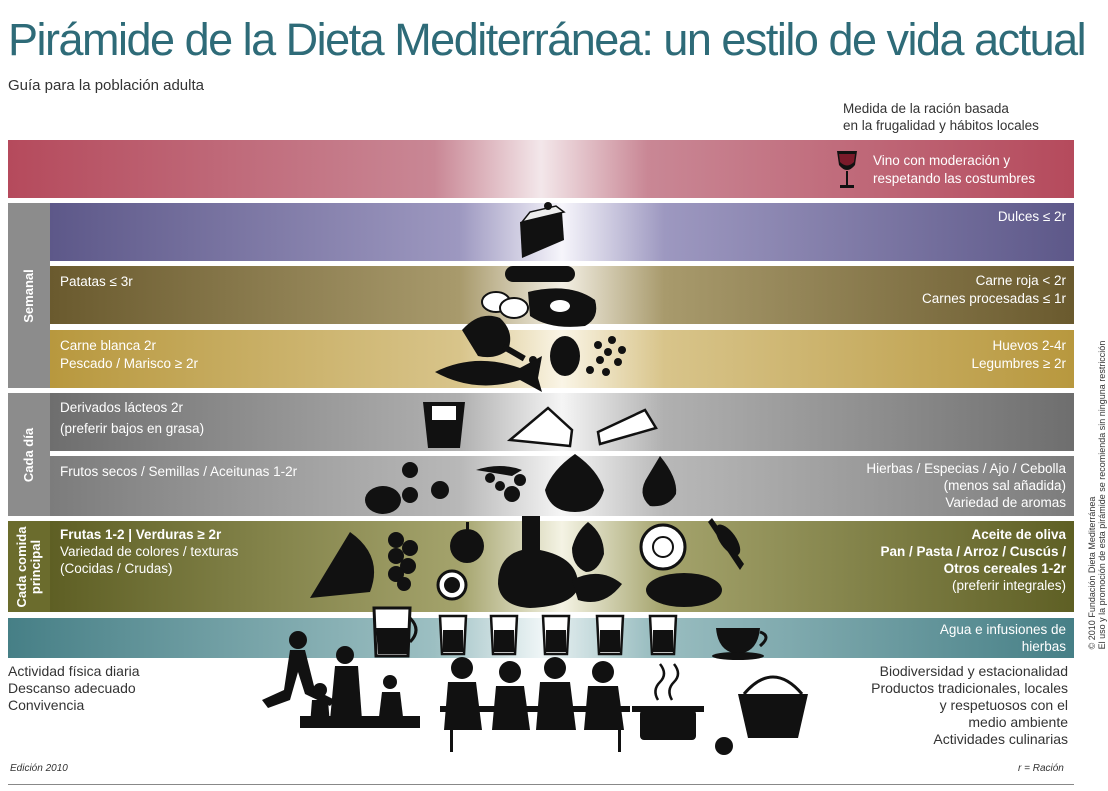  Describe the element at coordinates (488, 374) in the screenshot. I see `fish-icon` at that location.